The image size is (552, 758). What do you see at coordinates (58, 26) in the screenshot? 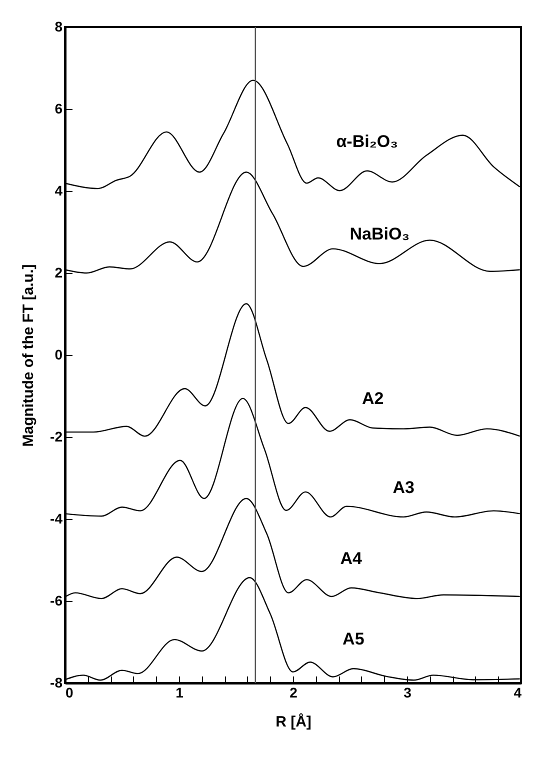
I see `y-tick-label: 8` at bounding box center [58, 26].